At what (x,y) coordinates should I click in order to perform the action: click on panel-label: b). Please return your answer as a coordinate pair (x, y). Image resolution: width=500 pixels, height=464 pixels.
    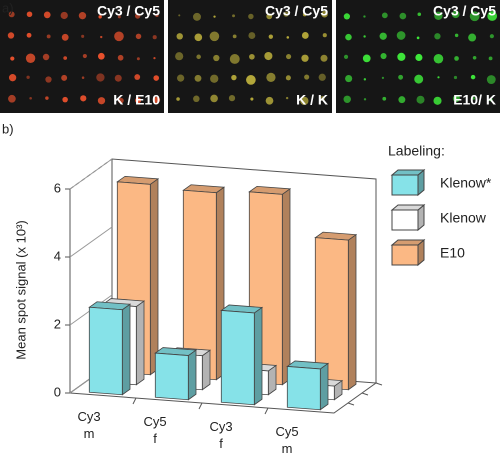
    Looking at the image, I should click on (8, 128).